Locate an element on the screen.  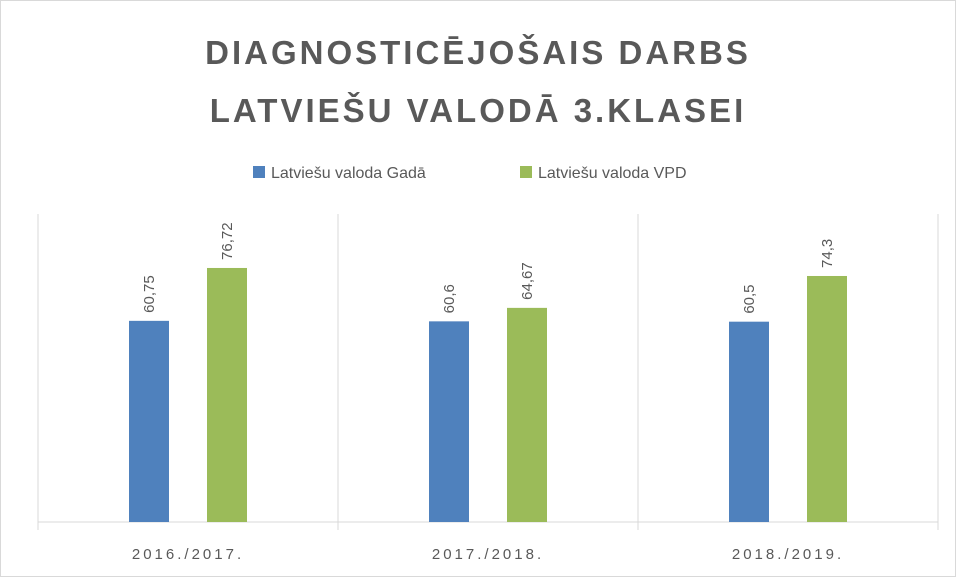
x-tick-label: 2016./2017. is located at coordinates (188, 554).